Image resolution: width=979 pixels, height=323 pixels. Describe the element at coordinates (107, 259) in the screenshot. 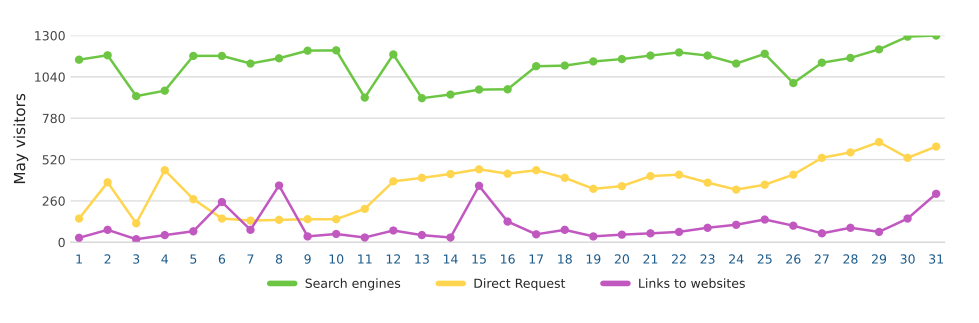

I see `x-tick-label: 2` at that location.